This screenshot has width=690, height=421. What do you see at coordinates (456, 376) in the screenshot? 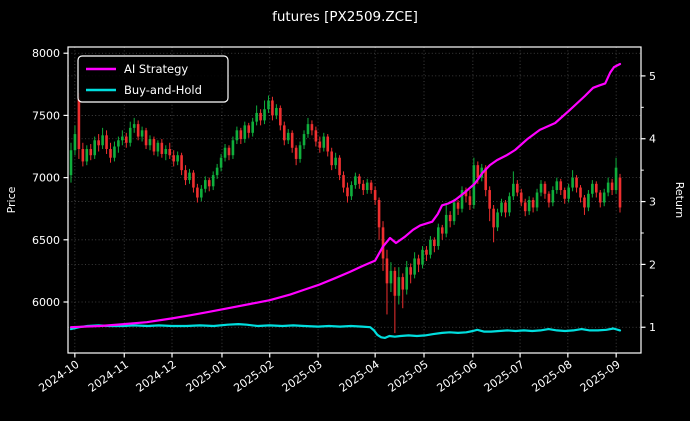
I see `x-tick-label: 2025-06` at bounding box center [456, 376].